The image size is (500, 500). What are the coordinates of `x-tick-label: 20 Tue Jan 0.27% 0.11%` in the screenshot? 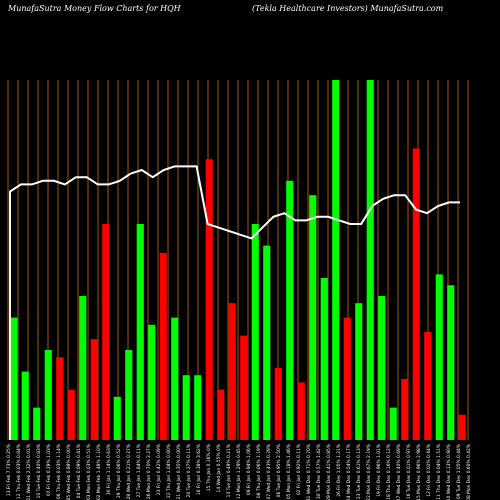 It's located at (189, 470).